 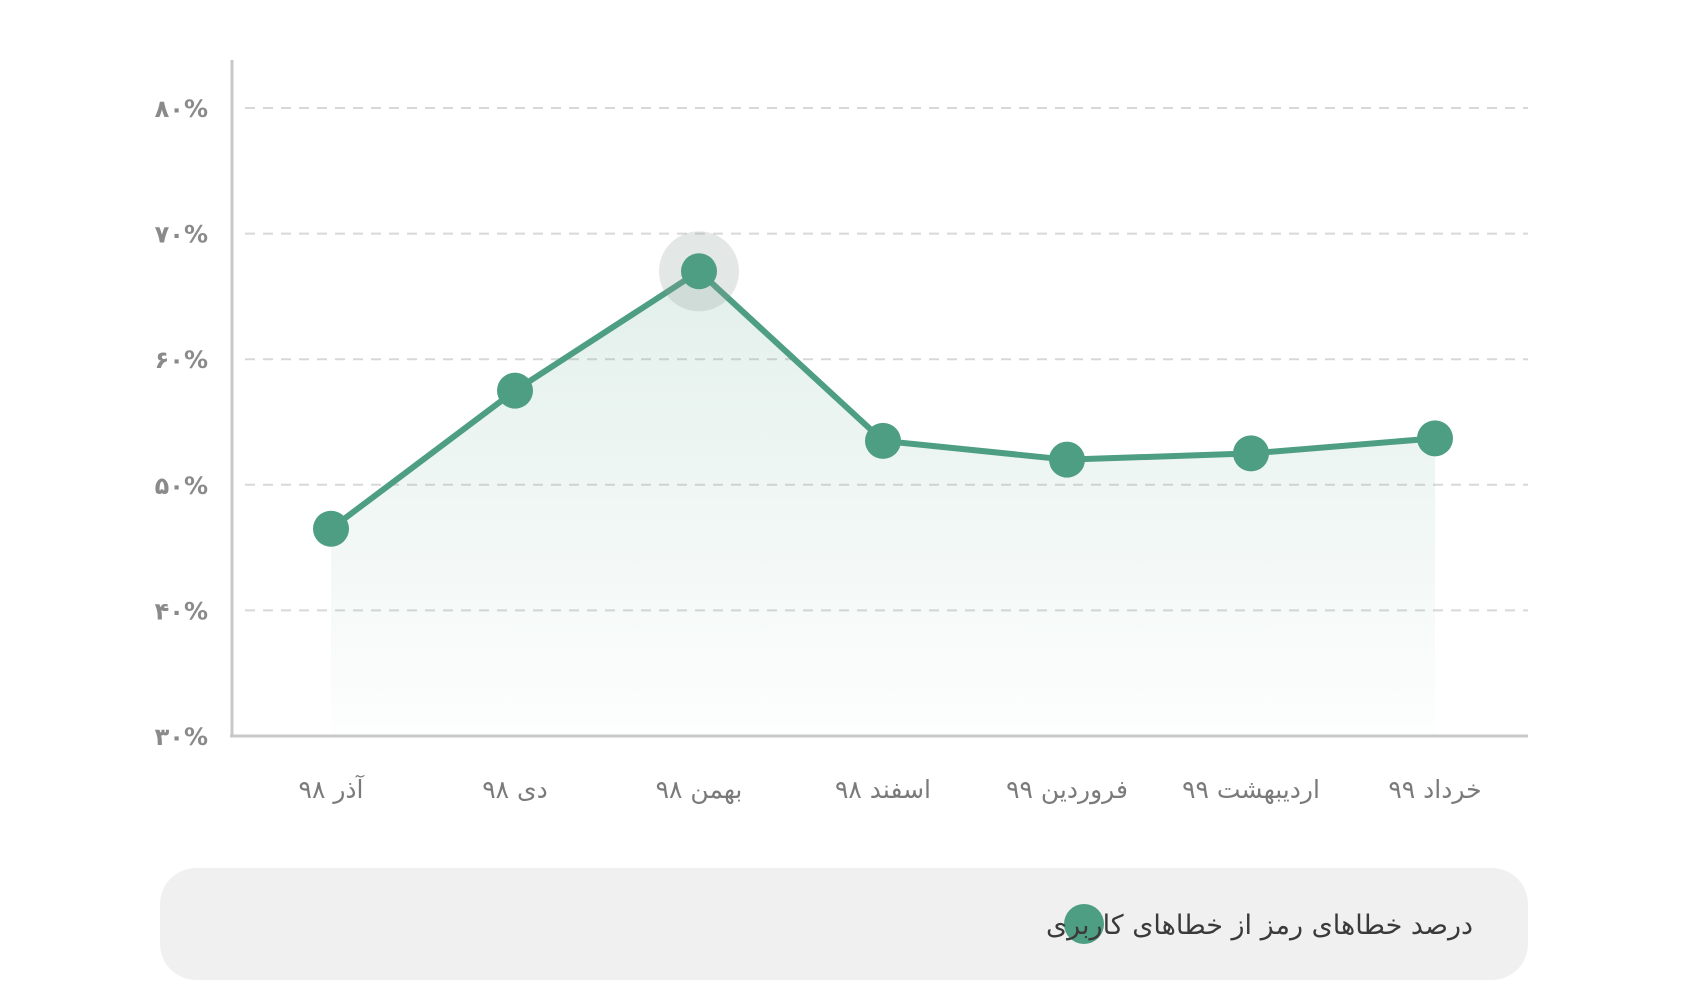 What do you see at coordinates (883, 789) in the screenshot?
I see `x-tick-label: اسفند ۹۸` at bounding box center [883, 789].